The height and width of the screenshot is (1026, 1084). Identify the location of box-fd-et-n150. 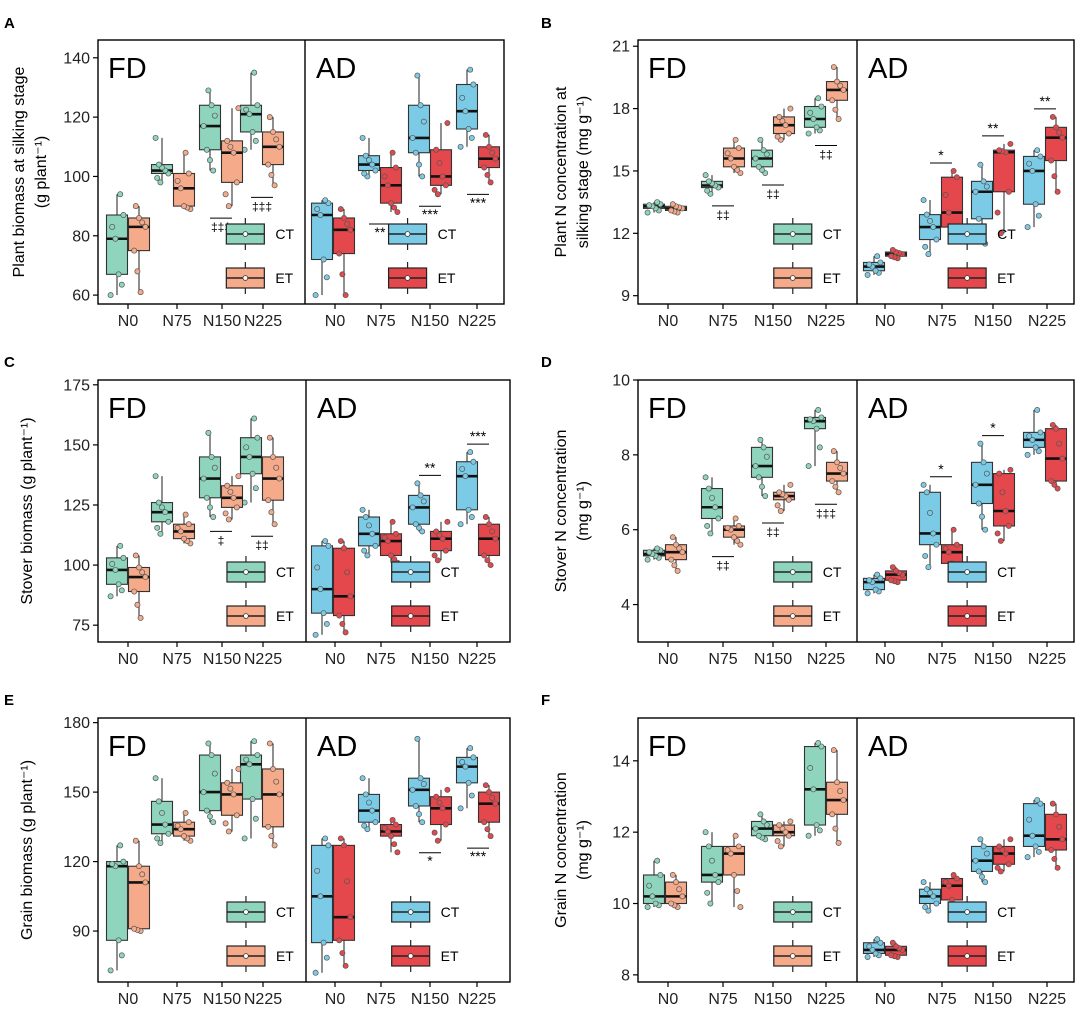
(232, 800).